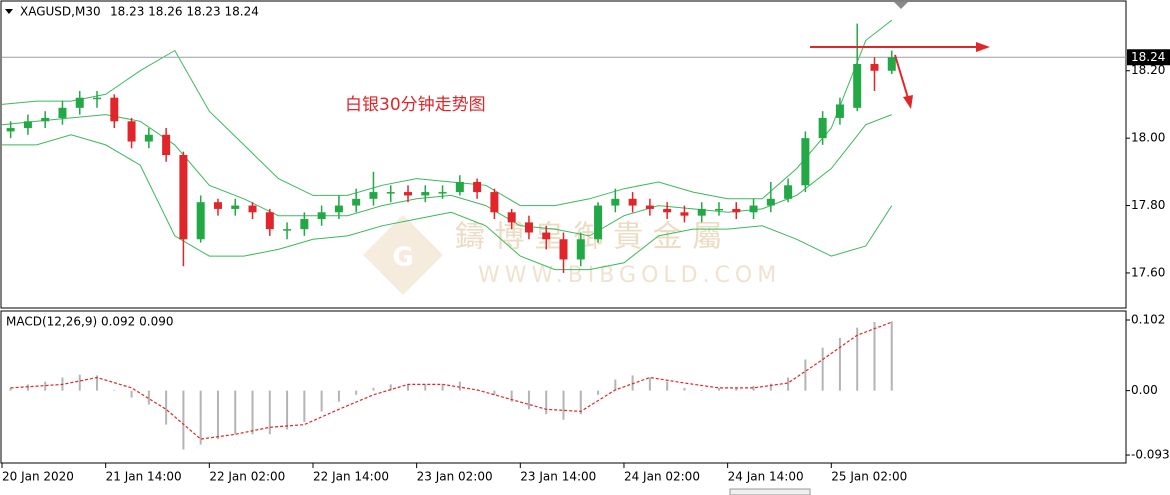 The image size is (1170, 495). I want to click on chart-subtitle: 18.23 18.26 18.23 18.24, so click(184, 12).